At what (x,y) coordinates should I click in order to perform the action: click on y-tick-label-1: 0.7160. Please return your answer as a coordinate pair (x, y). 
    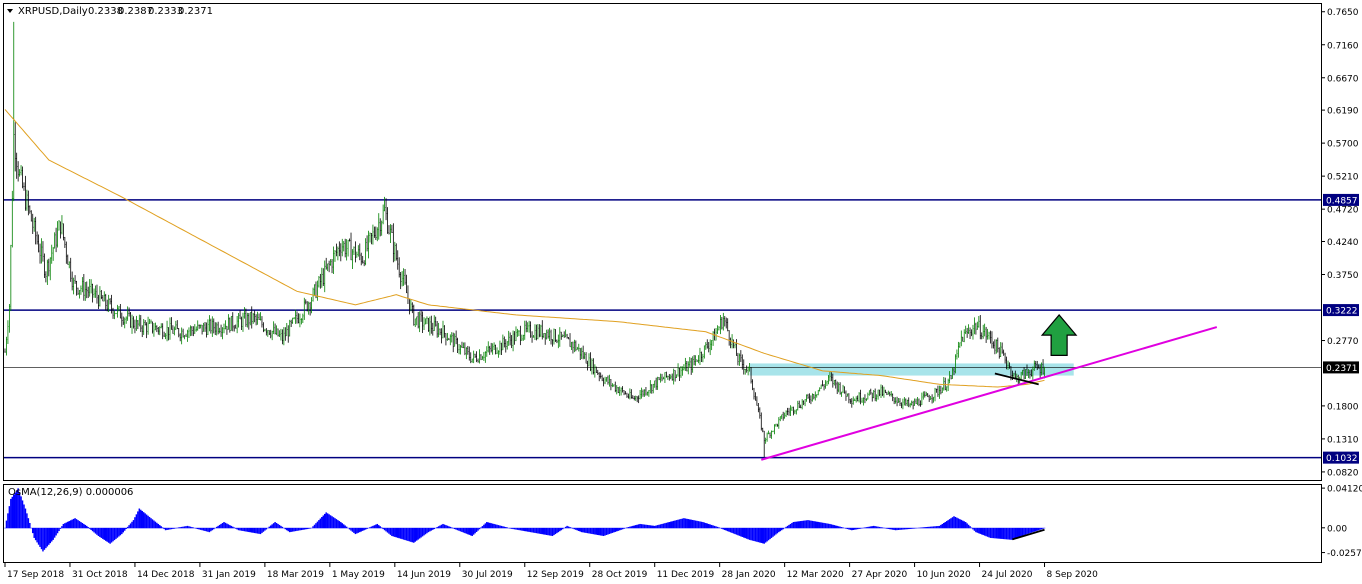
    Looking at the image, I should click on (1343, 46).